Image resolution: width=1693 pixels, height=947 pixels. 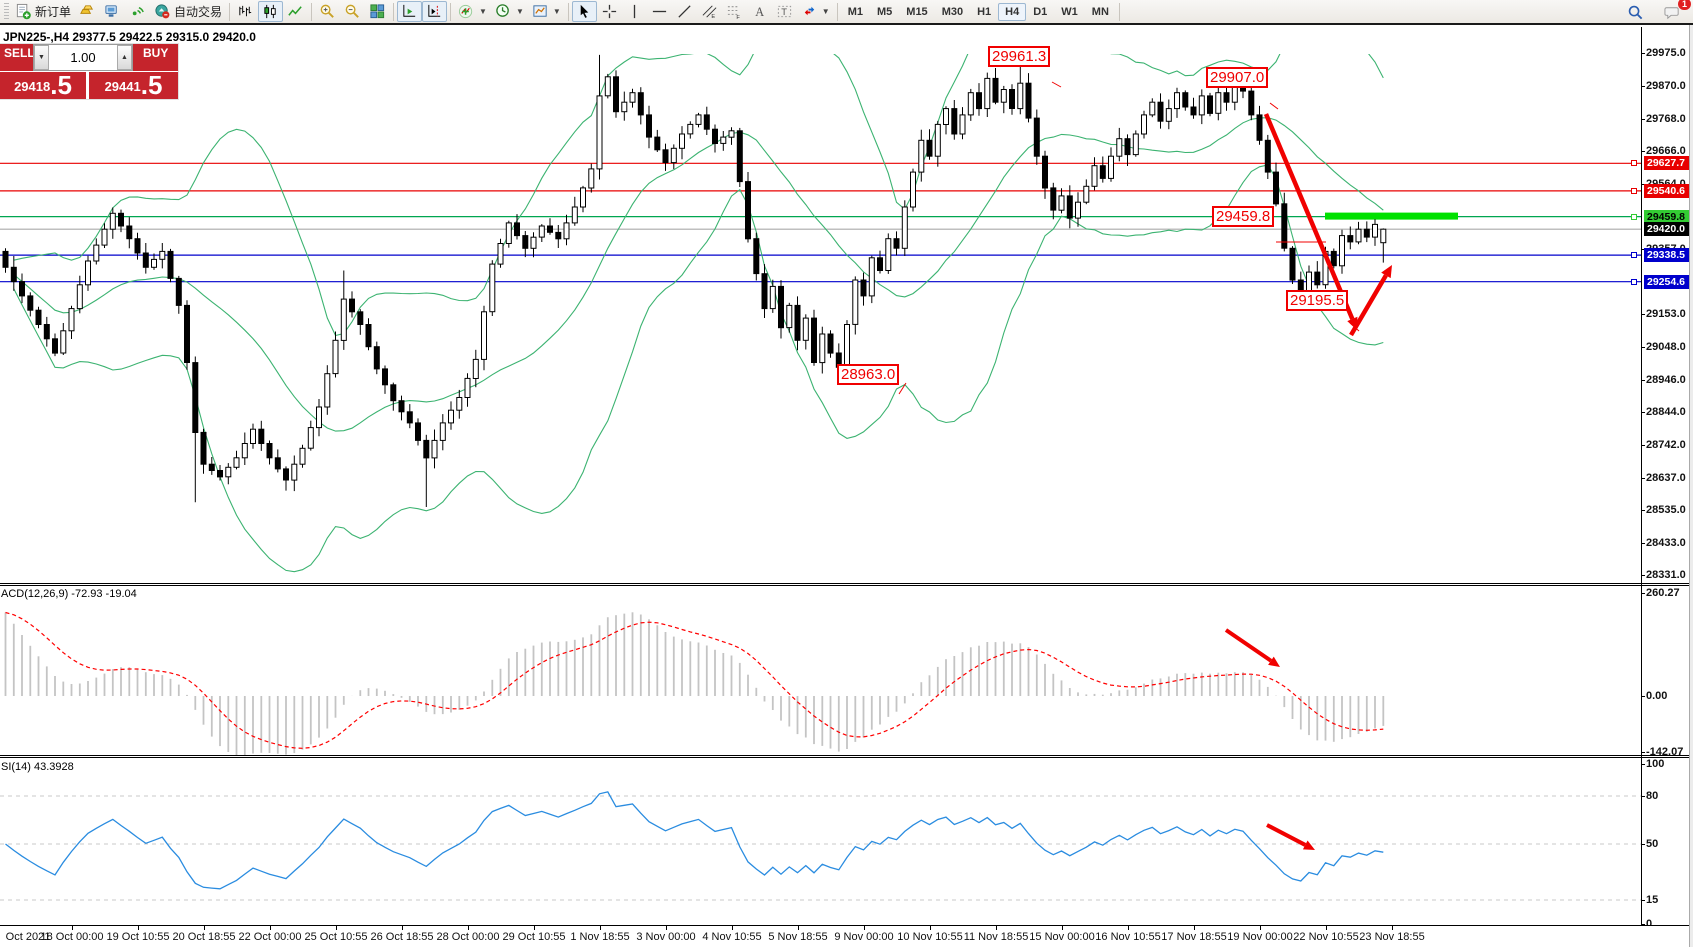 What do you see at coordinates (1666, 314) in the screenshot?
I see `price-tick-label: 29153.0` at bounding box center [1666, 314].